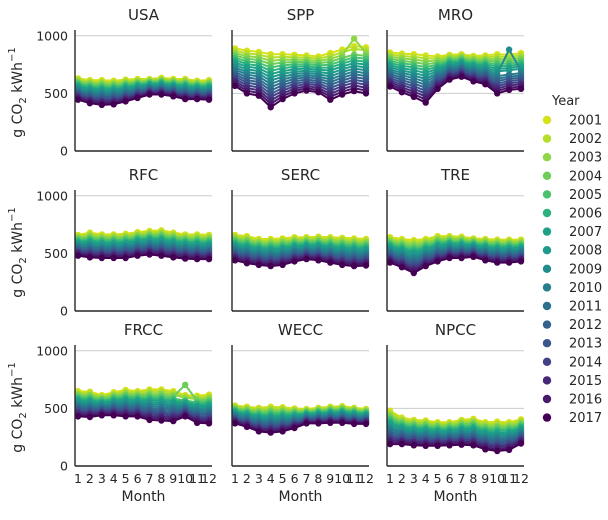 The image size is (608, 520). I want to click on legend-item-2003: 2003, so click(572, 158).